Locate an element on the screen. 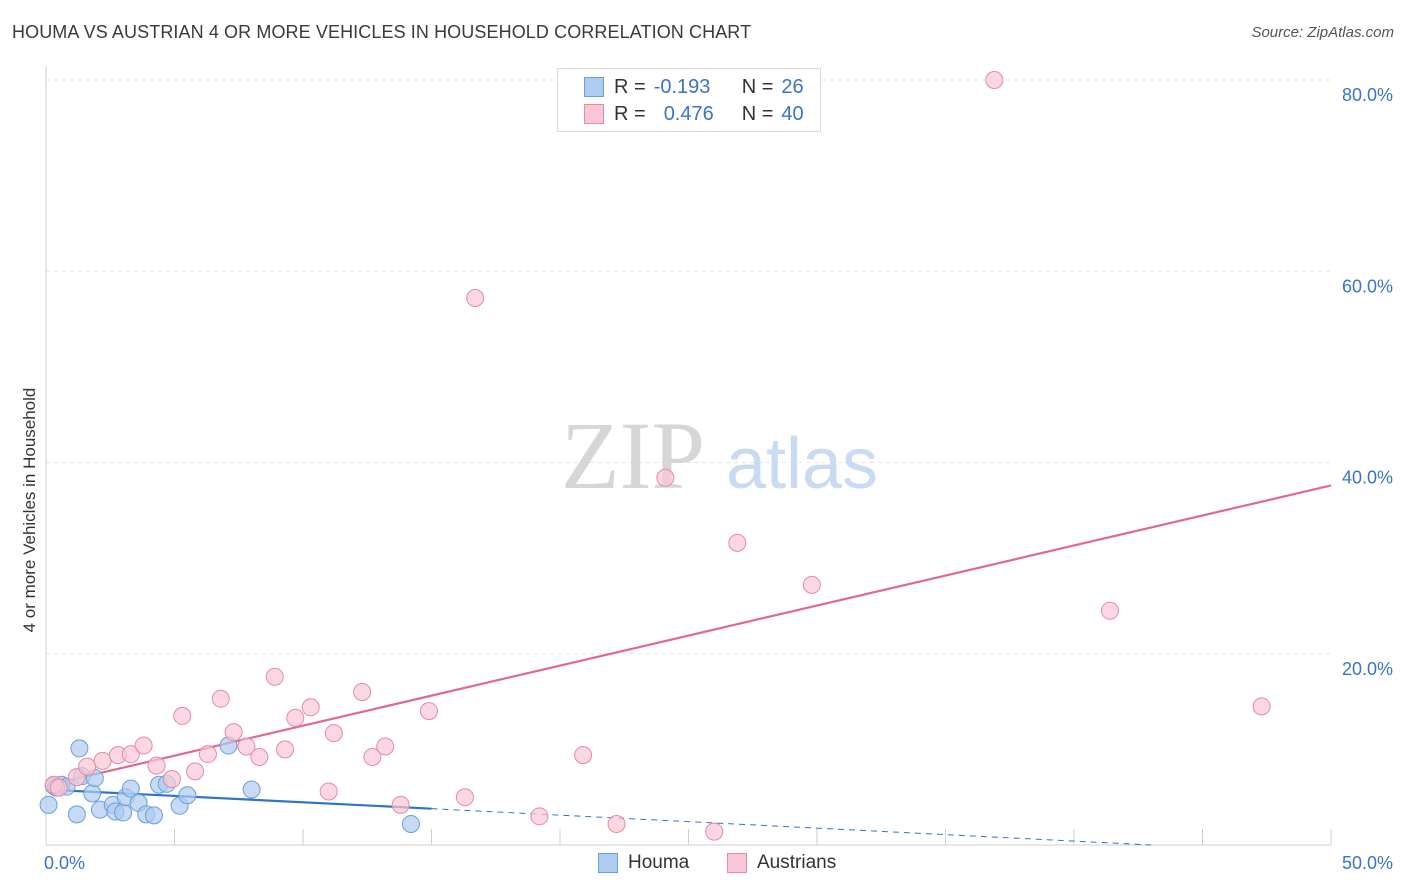 This screenshot has width=1406, height=892. legend-row-houma: R = -0.193 N = 26 is located at coordinates (694, 87).